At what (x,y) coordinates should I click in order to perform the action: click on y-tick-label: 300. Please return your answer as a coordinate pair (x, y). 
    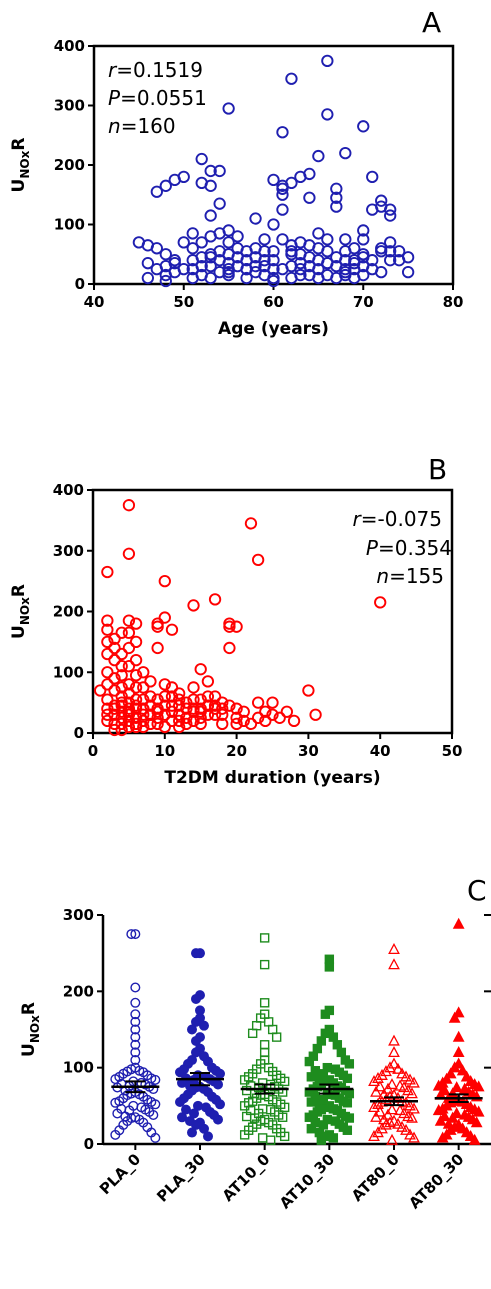
    Looking at the image, I should click on (68, 551).